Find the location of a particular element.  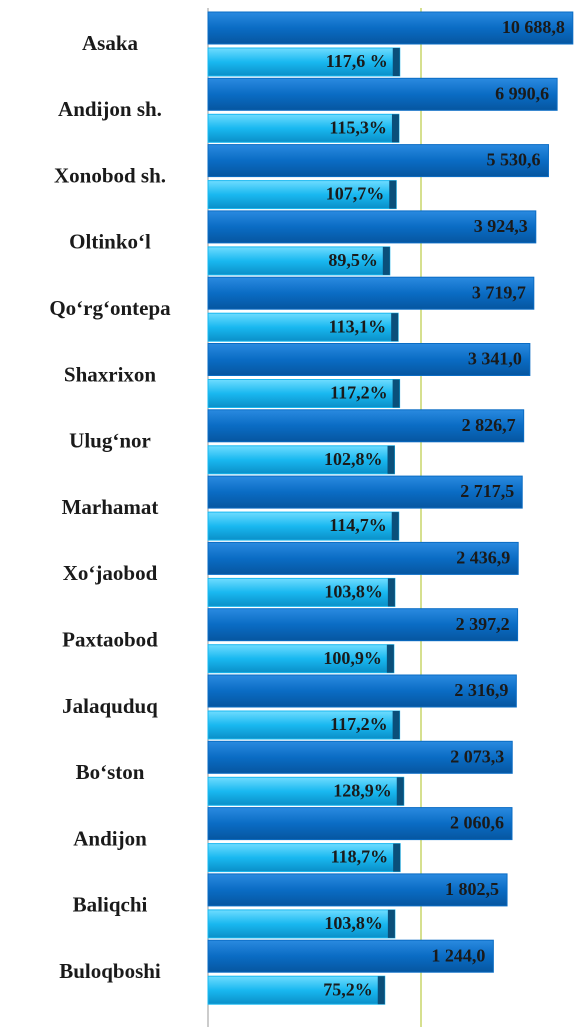

value-label: 89,5% is located at coordinates (353, 260).